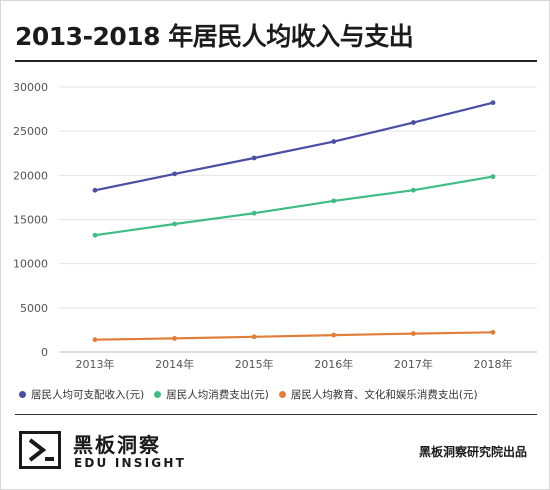  What do you see at coordinates (158, 394) in the screenshot?
I see `legend-dot-consumption` at bounding box center [158, 394].